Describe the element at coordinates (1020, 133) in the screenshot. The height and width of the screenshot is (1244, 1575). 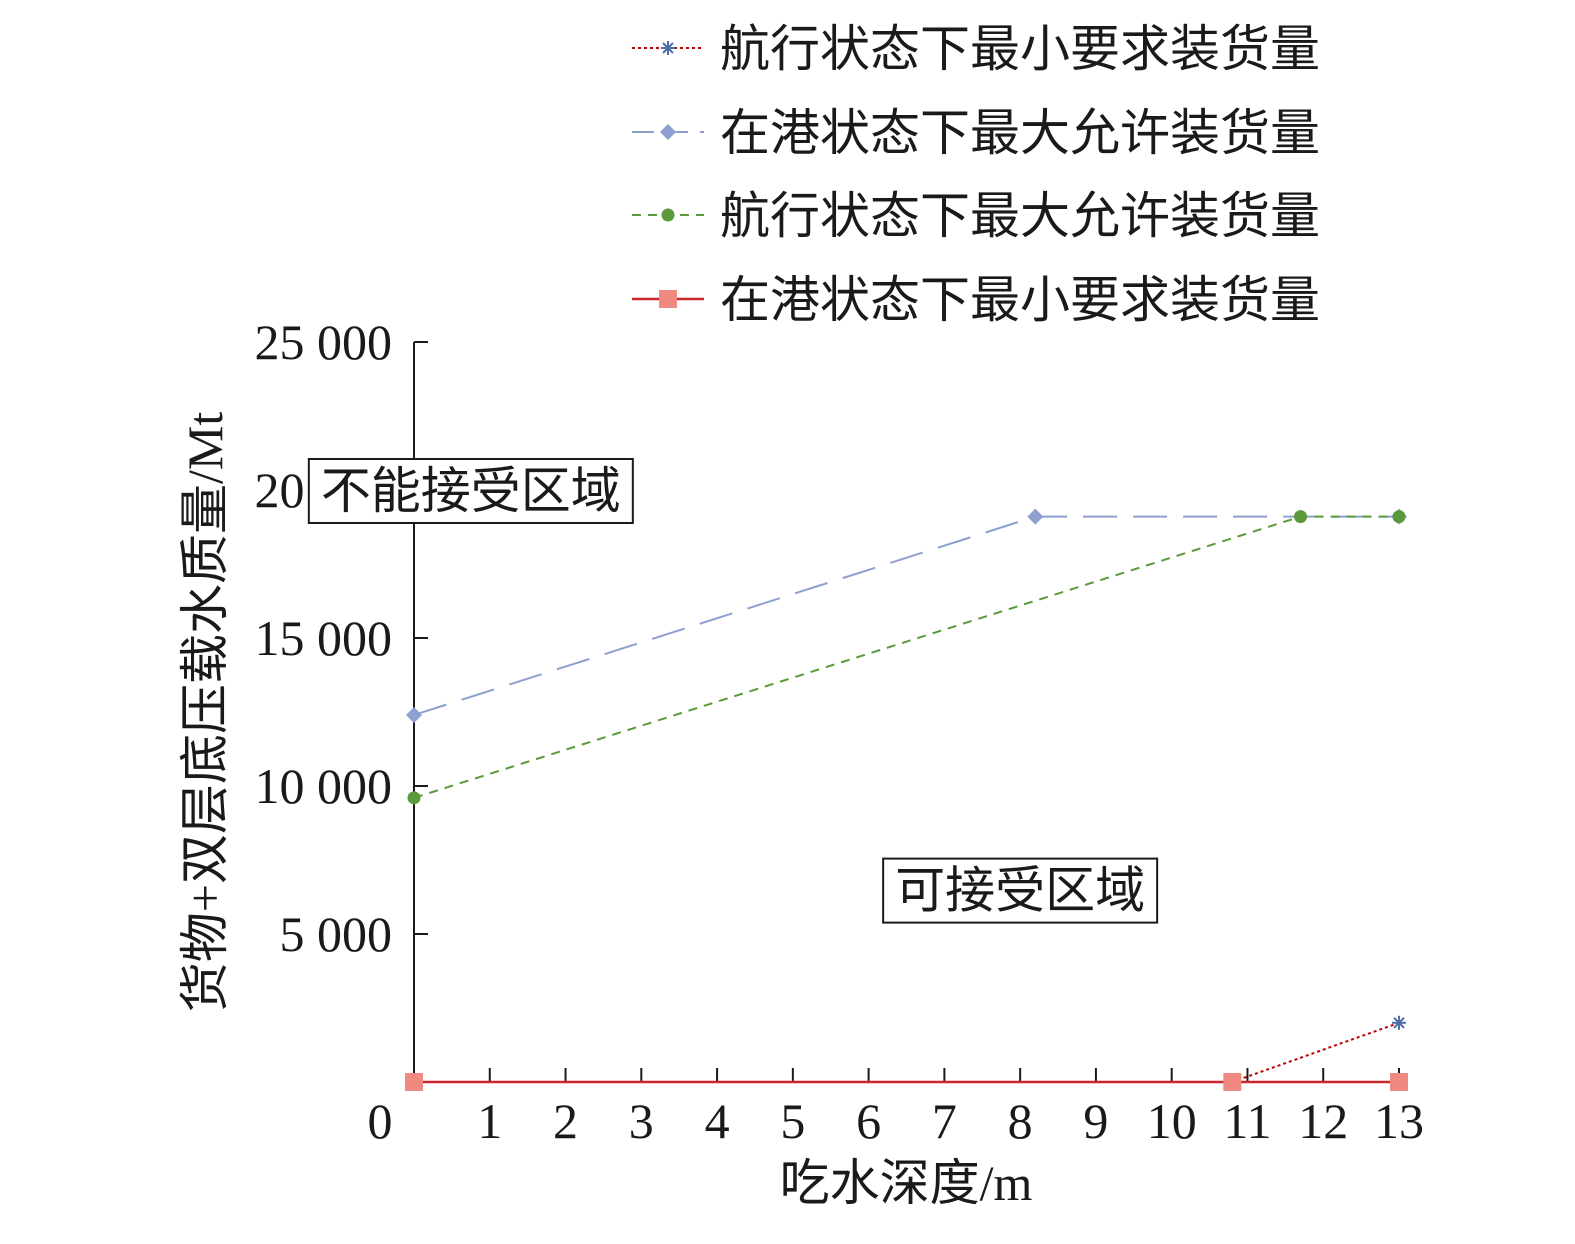
I see `legend-label: 在港状态下最大允许装货量` at that location.